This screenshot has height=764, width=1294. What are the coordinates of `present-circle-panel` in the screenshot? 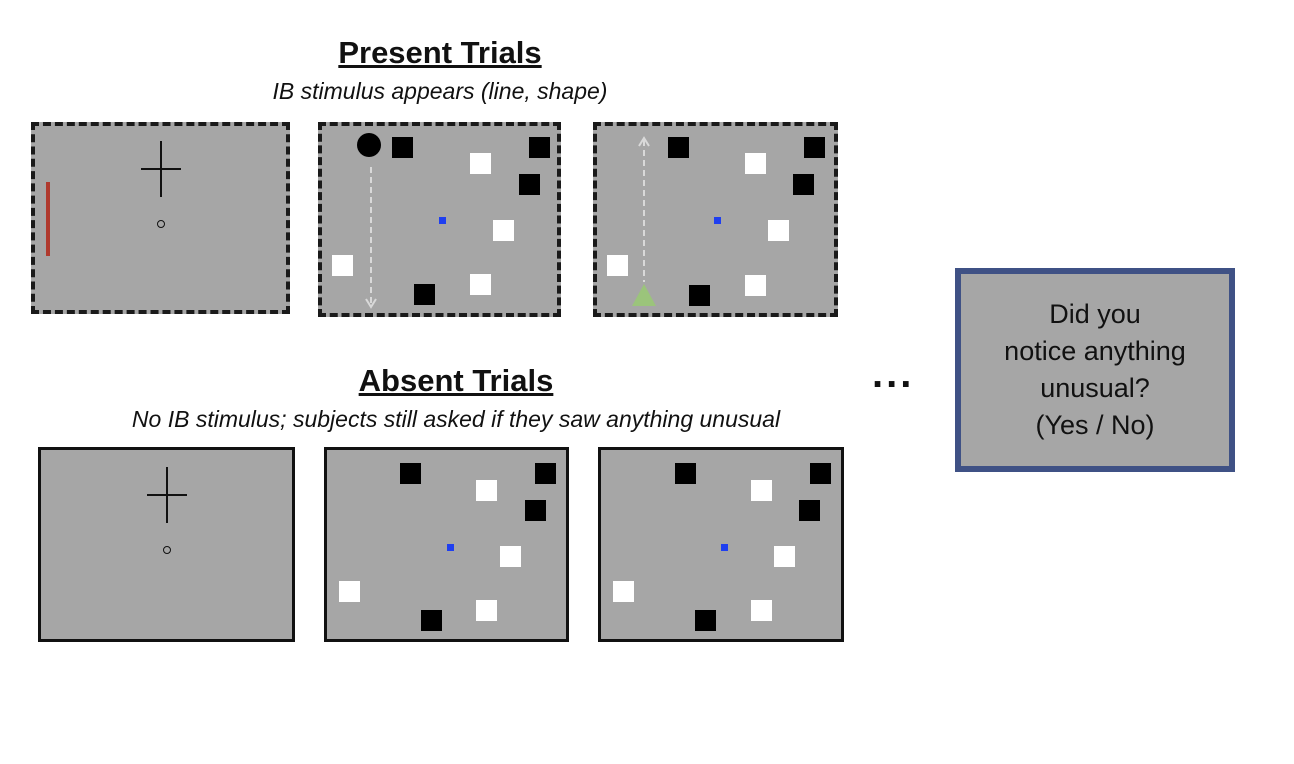 It's located at (439, 219).